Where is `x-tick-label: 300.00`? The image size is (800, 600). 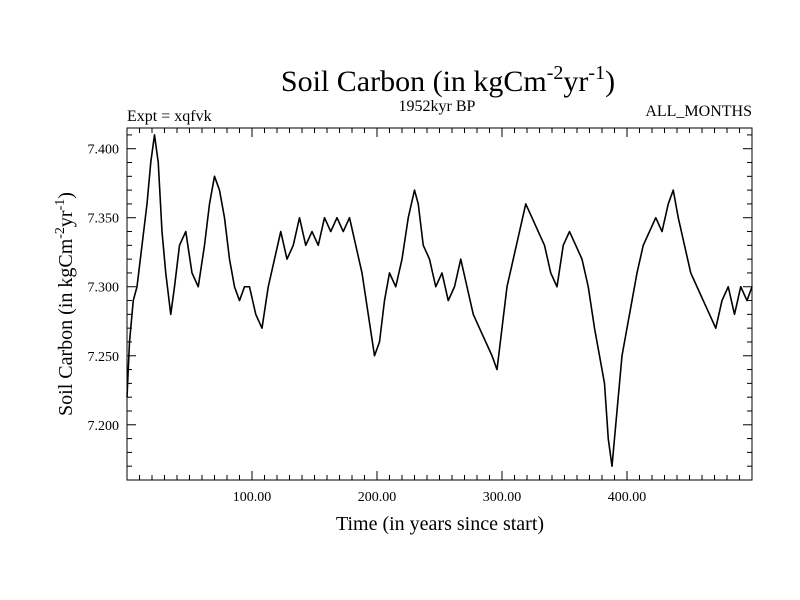 x-tick-label: 300.00 is located at coordinates (502, 497).